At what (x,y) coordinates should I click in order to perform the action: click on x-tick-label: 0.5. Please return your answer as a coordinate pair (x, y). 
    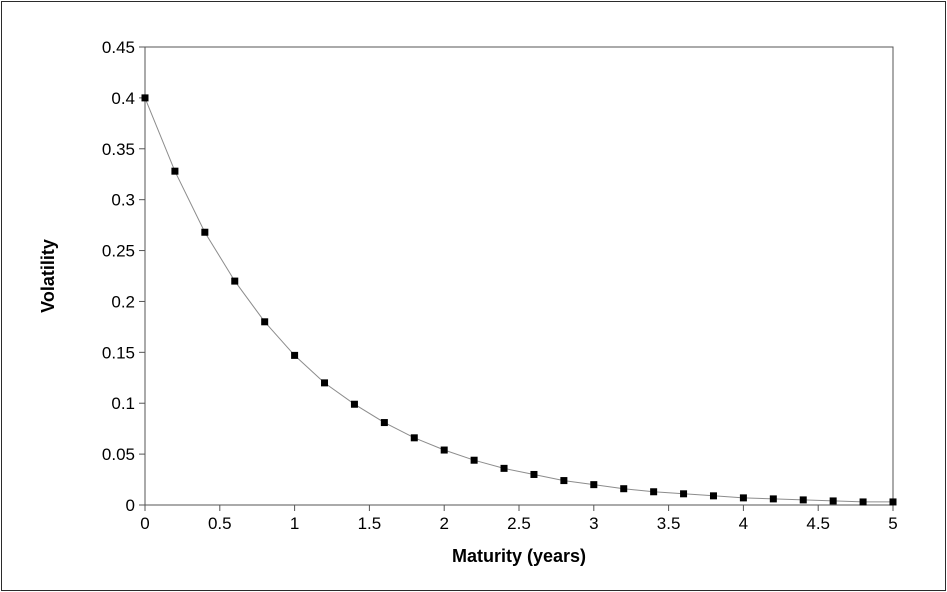
    Looking at the image, I should click on (220, 523).